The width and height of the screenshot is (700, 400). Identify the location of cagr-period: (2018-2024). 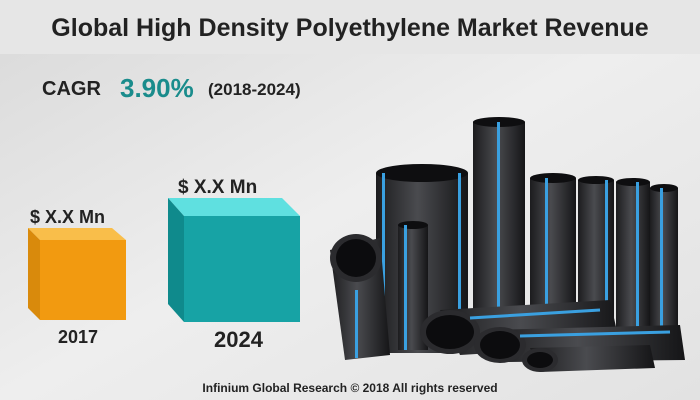
(254, 89).